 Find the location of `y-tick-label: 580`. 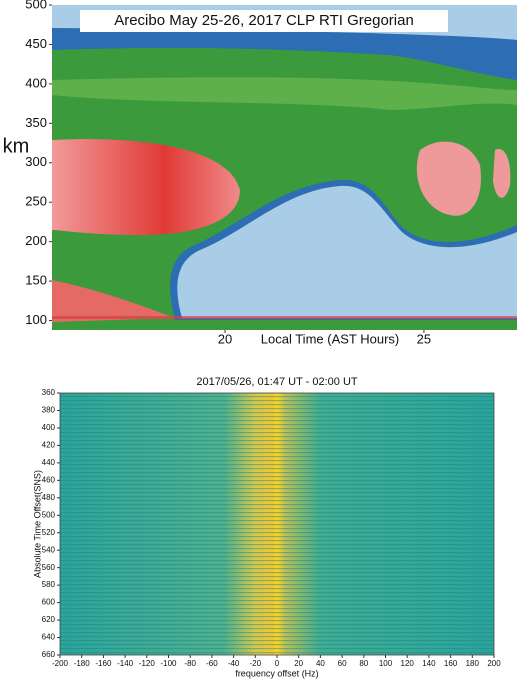

y-tick-label: 580 is located at coordinates (49, 584).